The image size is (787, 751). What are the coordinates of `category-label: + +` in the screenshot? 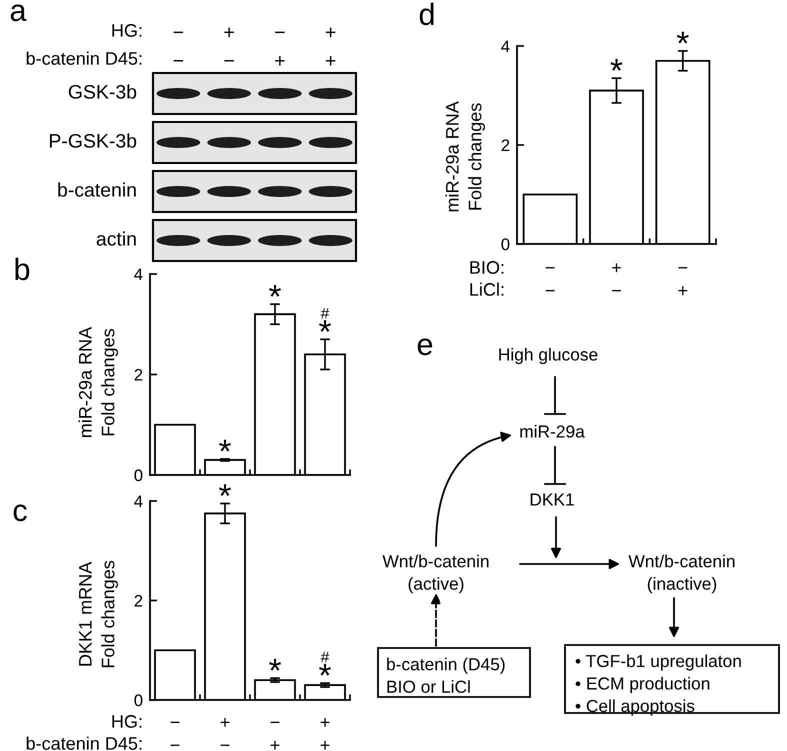 It's located at (331, 47).